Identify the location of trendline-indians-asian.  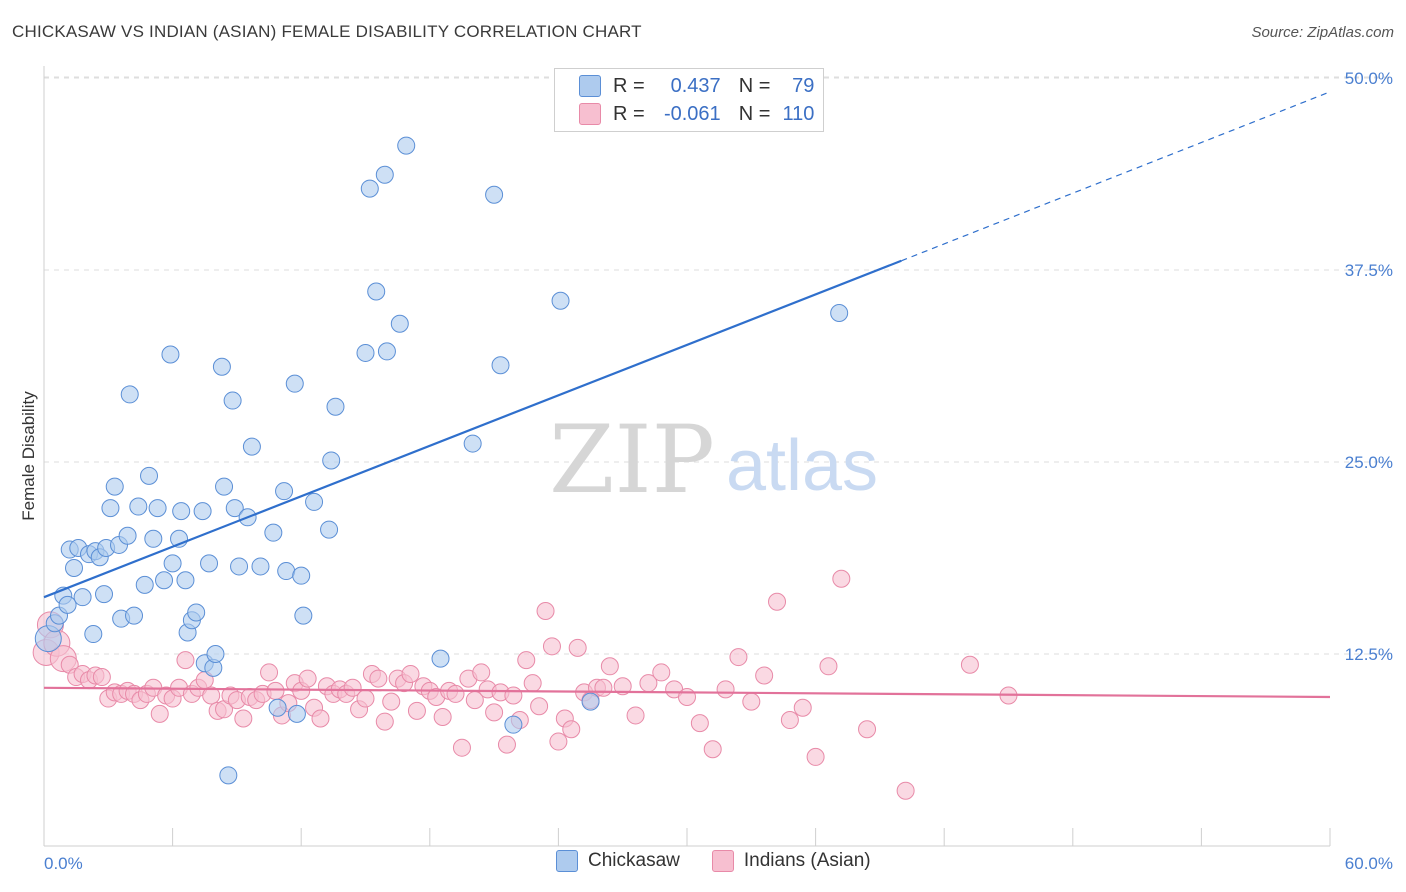
(687, 692).